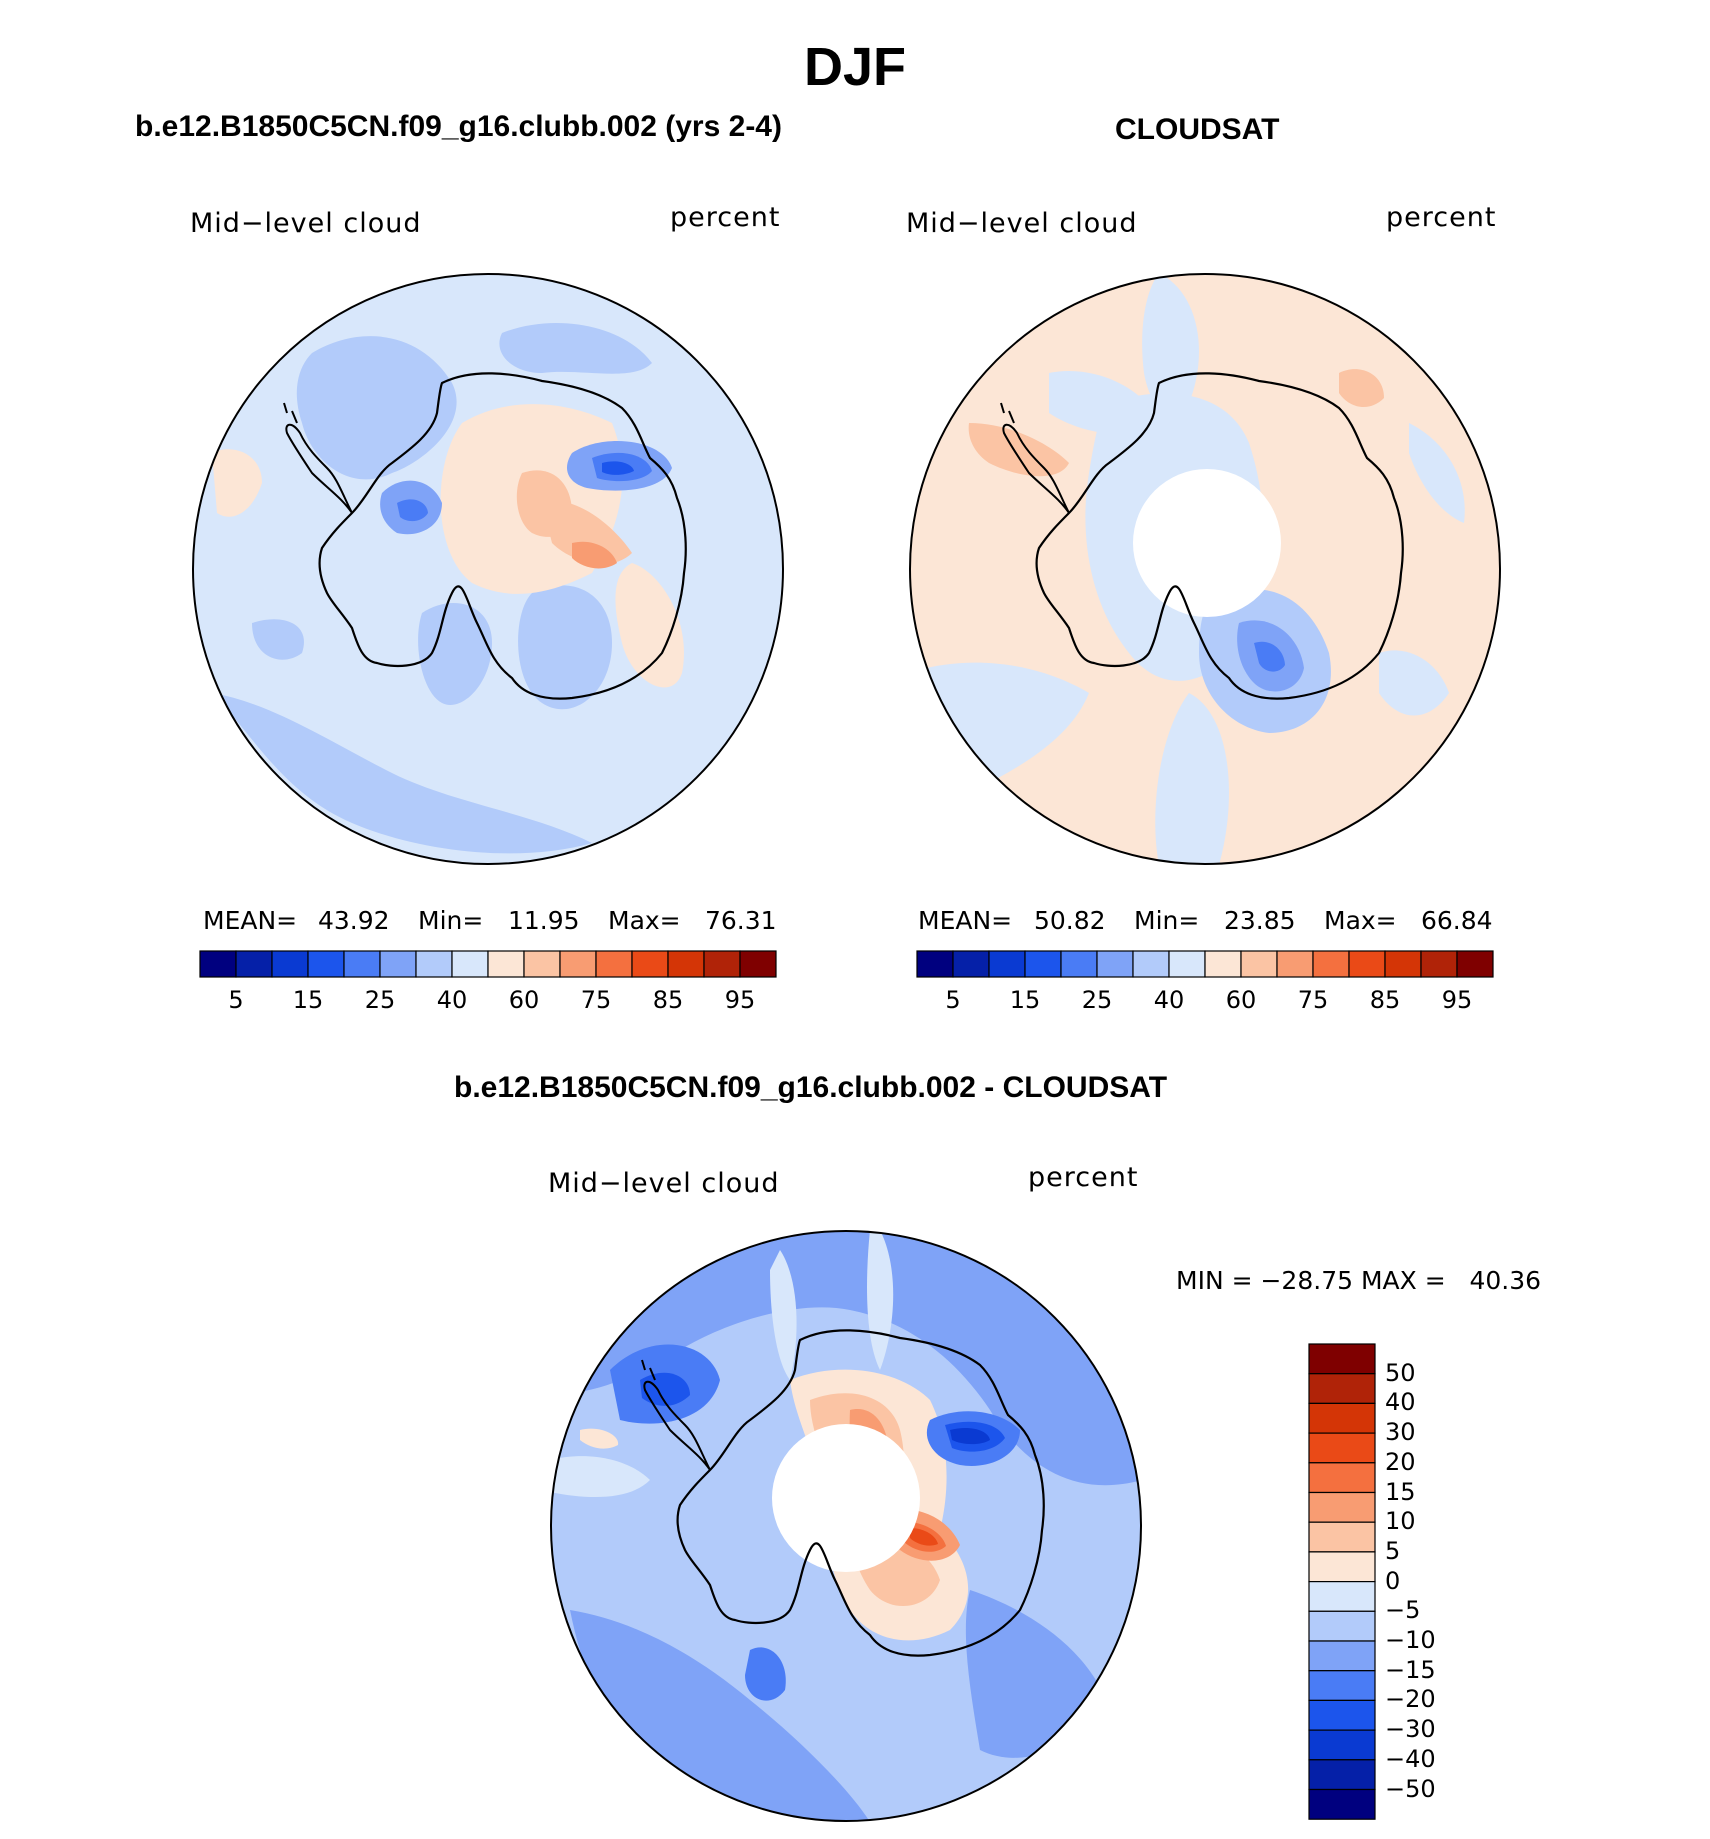 The image size is (1710, 1839). I want to click on diff-map-boundary, so click(846, 1526).